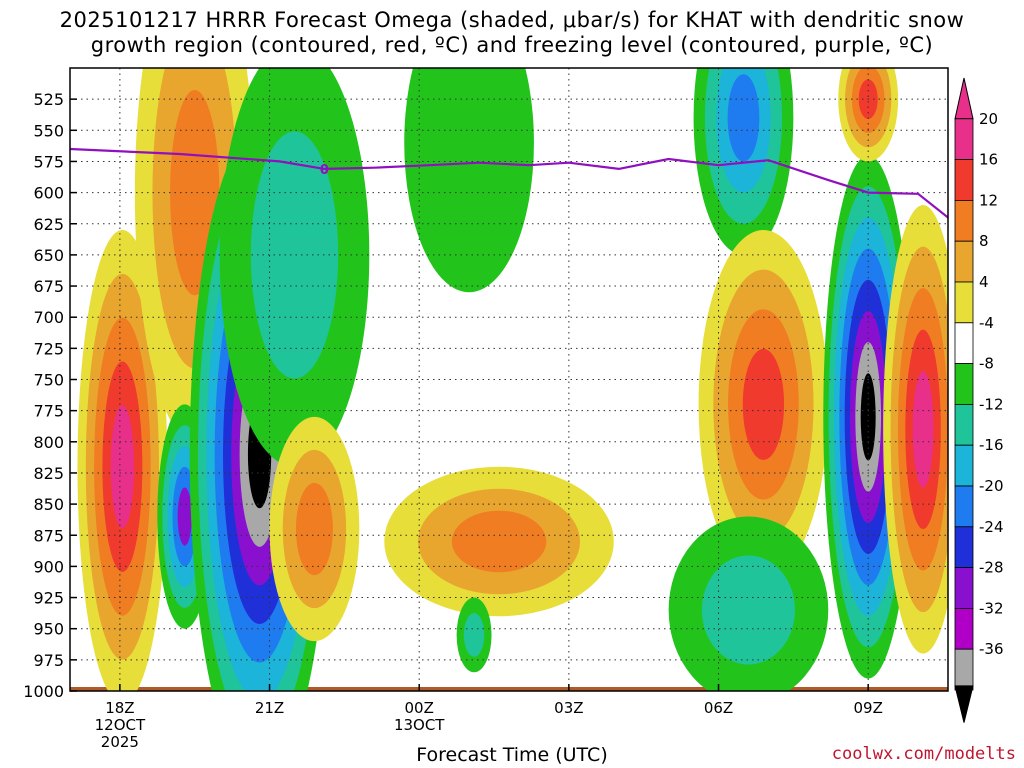 Image resolution: width=1024 pixels, height=768 pixels. Describe the element at coordinates (419, 725) in the screenshot. I see `x-tick-date-00Z: 13OCT` at that location.